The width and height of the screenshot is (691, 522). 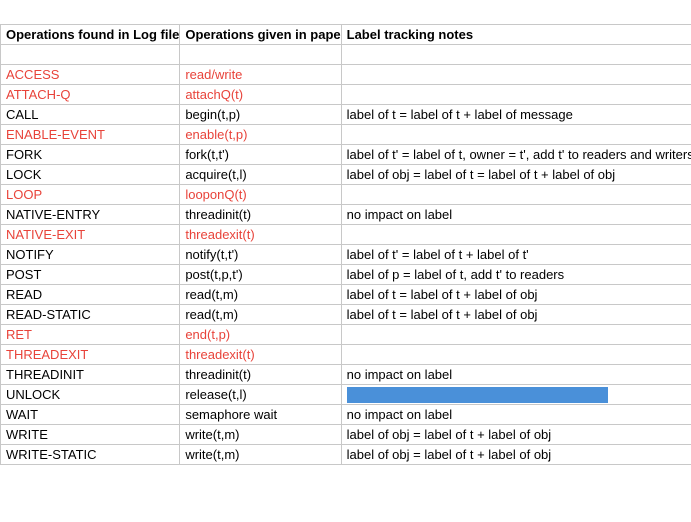 I want to click on cell-log-operation, so click(x=90, y=54).